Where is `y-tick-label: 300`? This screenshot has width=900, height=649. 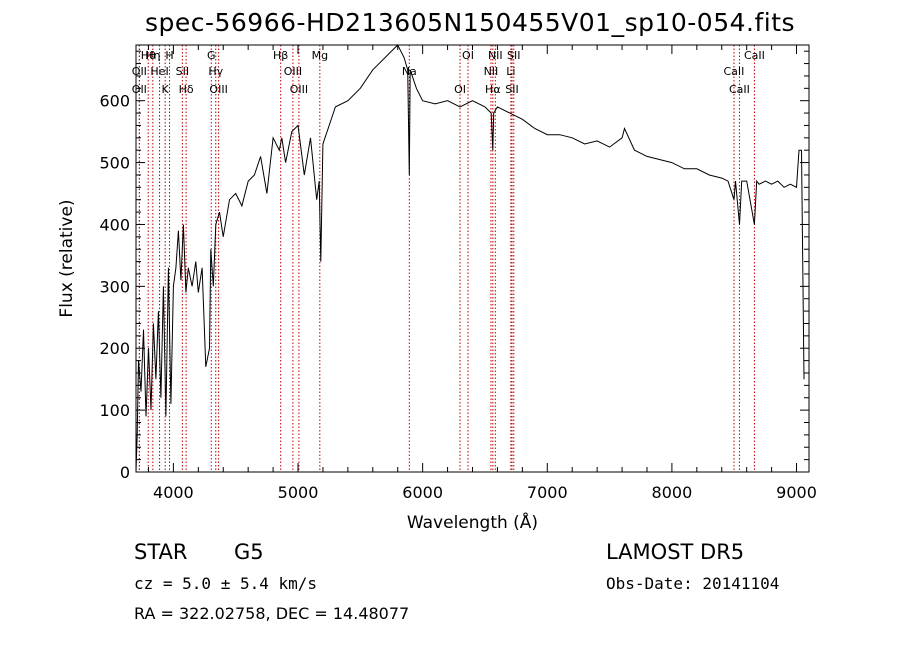 y-tick-label: 300 is located at coordinates (114, 286).